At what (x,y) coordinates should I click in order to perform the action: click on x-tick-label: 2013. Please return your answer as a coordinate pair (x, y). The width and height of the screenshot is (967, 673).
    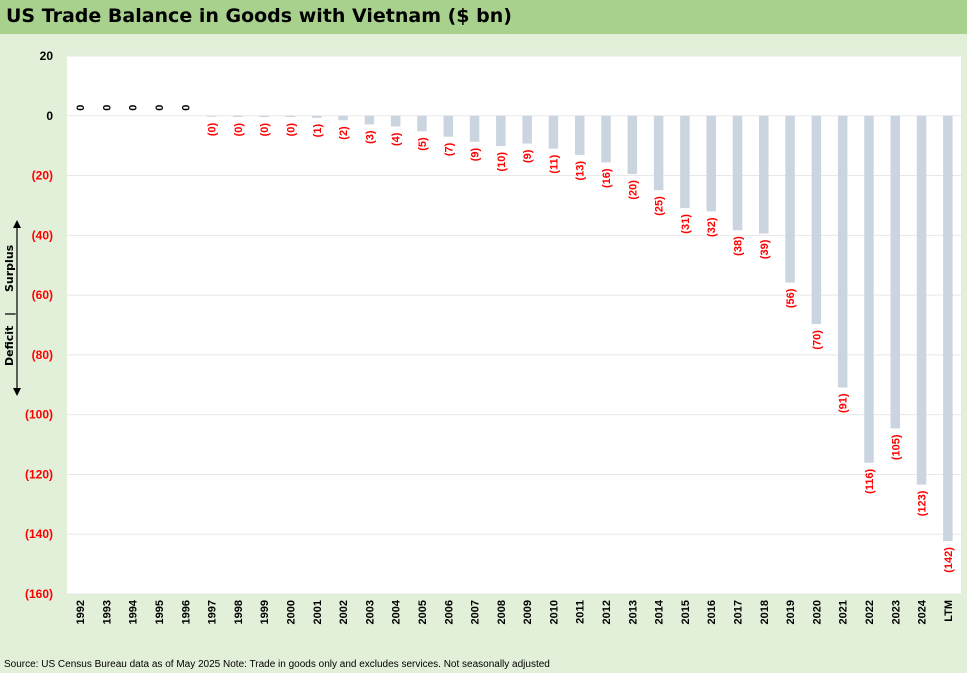
    Looking at the image, I should click on (633, 612).